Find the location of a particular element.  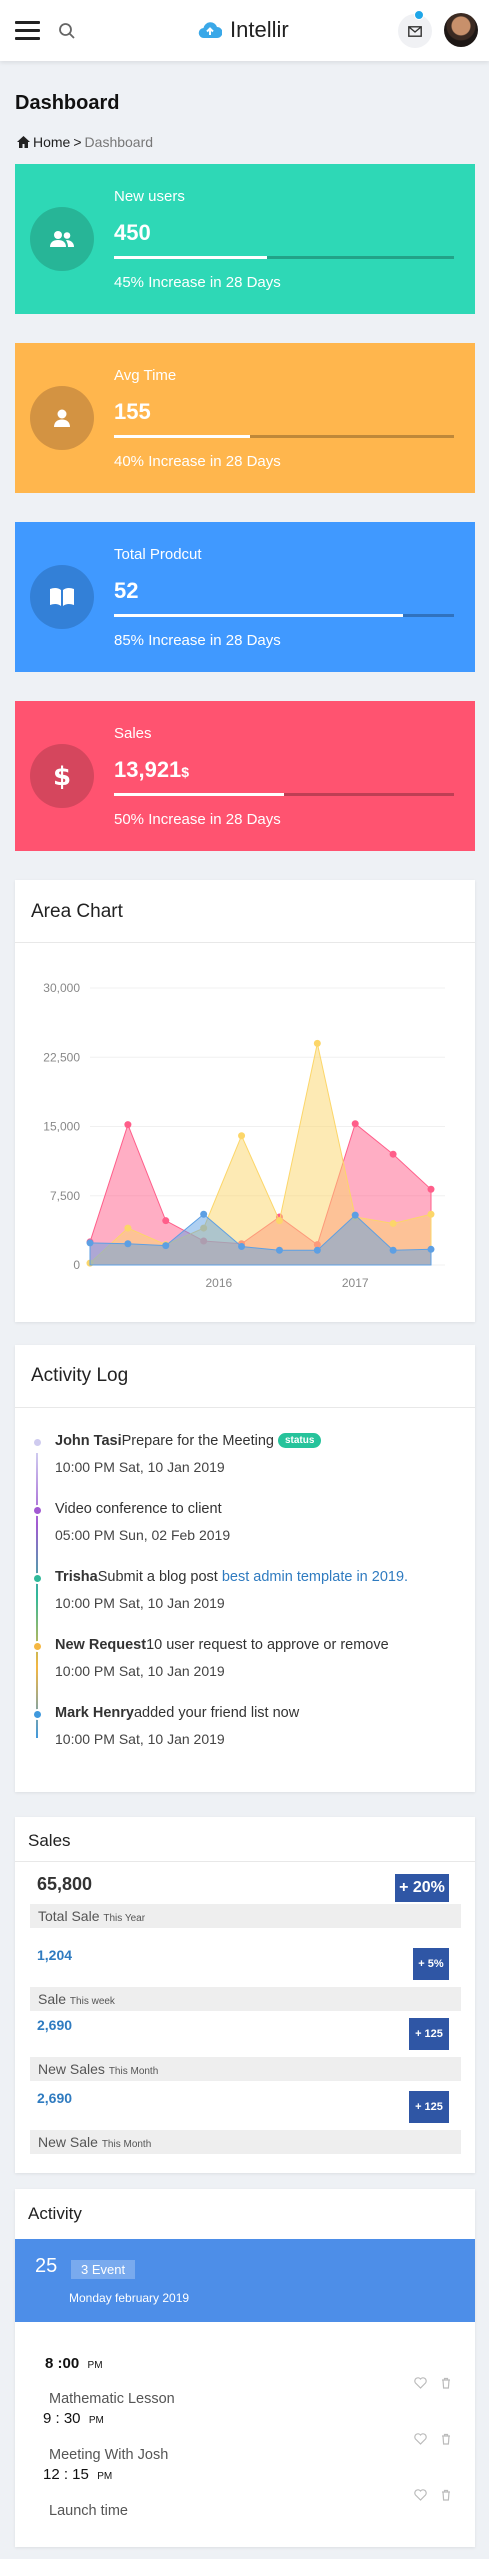

mail-button is located at coordinates (415, 31).